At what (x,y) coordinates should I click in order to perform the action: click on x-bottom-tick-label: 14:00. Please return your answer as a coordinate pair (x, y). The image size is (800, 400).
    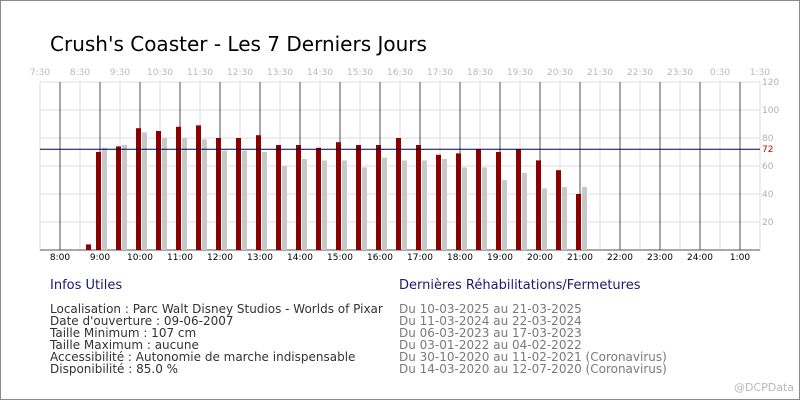
    Looking at the image, I should click on (300, 256).